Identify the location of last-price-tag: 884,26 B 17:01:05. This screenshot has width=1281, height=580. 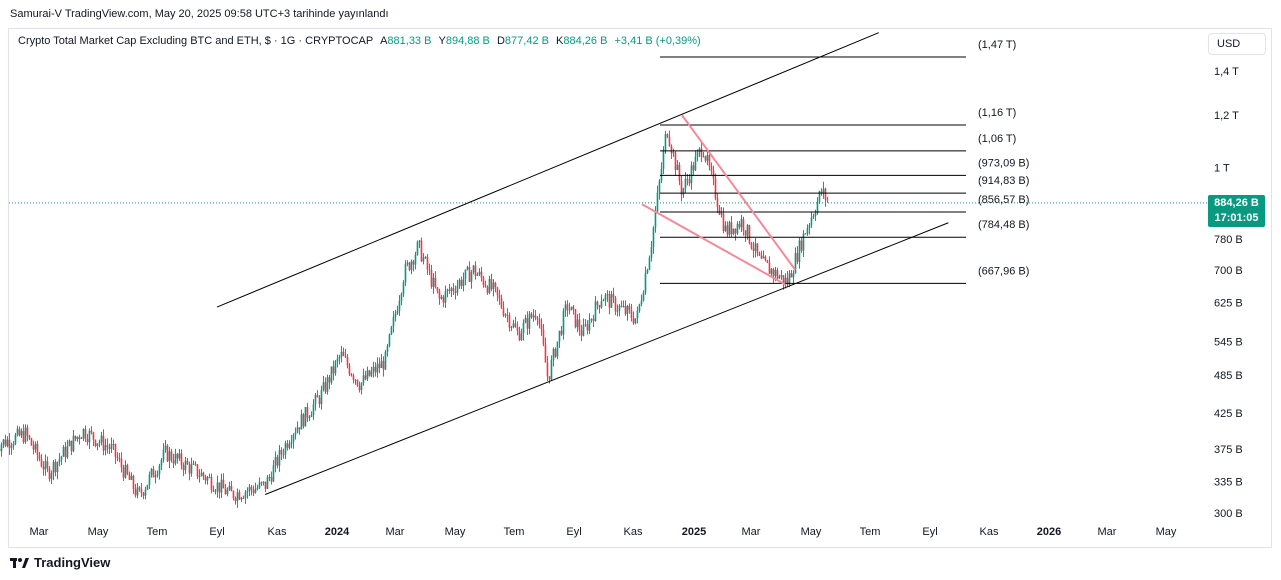
(1236, 211).